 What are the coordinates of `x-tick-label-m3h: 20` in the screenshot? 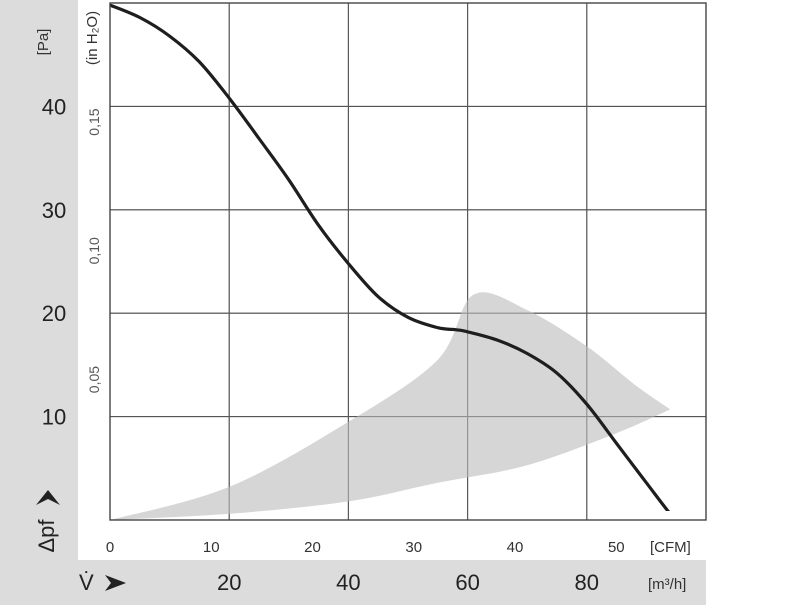 It's located at (229, 582).